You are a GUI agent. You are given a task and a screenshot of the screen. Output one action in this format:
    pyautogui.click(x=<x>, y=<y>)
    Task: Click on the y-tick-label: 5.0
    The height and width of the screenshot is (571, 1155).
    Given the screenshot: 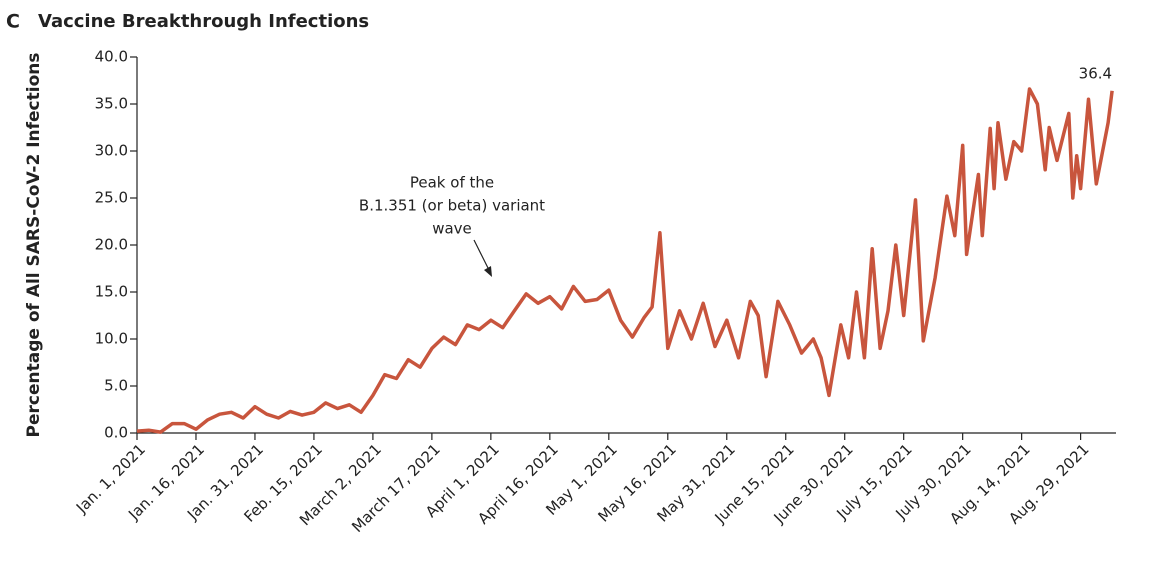 What is the action you would take?
    pyautogui.click(x=116, y=386)
    